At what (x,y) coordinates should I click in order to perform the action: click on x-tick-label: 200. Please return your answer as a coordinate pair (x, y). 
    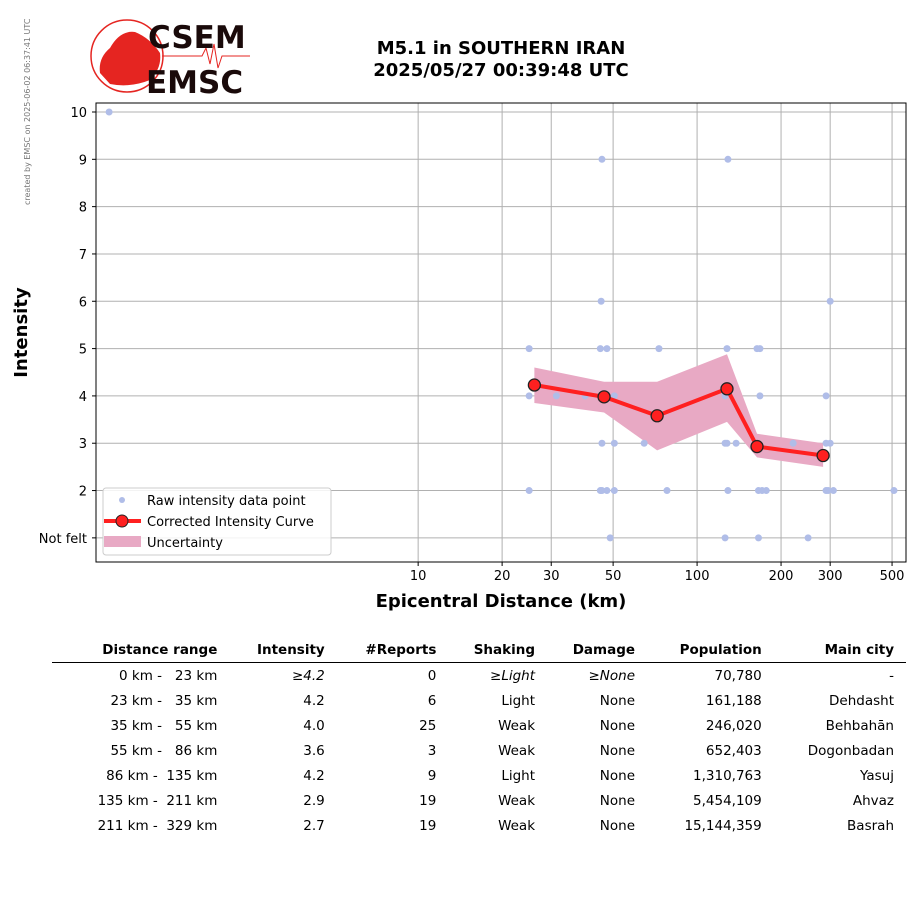
    Looking at the image, I should click on (781, 576).